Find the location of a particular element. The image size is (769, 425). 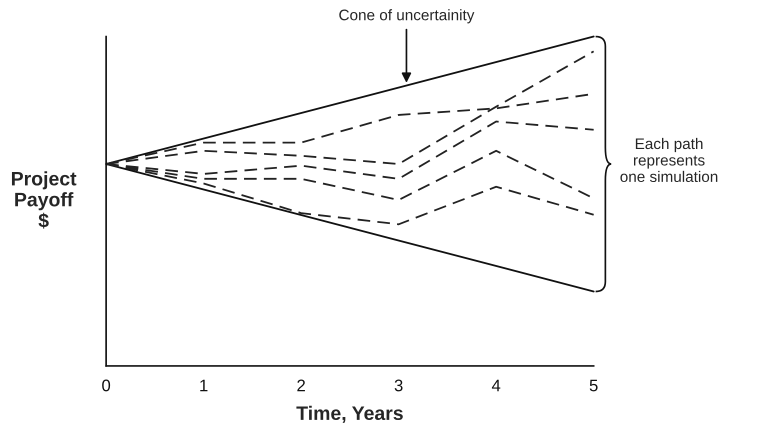

x-tick-label: 5 is located at coordinates (594, 386).